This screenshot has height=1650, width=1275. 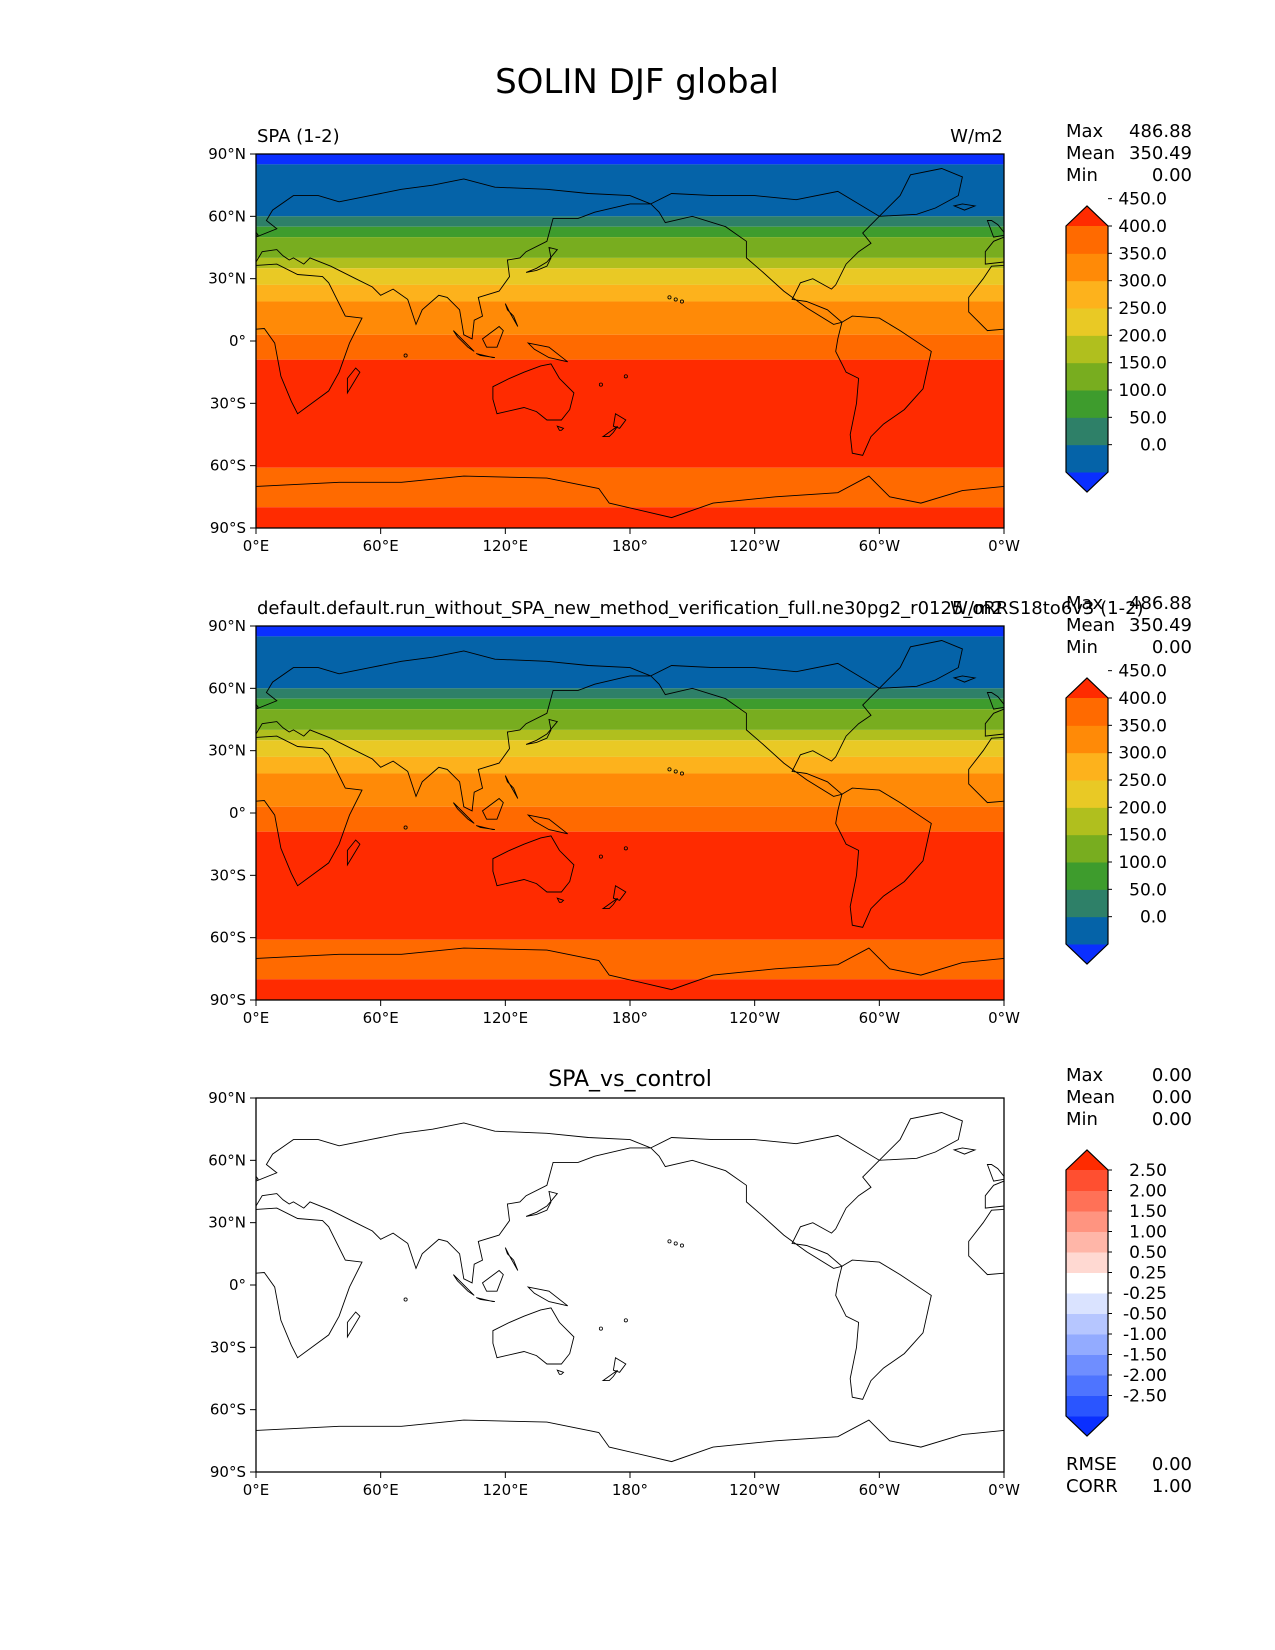 What do you see at coordinates (1142, 863) in the screenshot?
I see `colorbar-label: 100.0` at bounding box center [1142, 863].